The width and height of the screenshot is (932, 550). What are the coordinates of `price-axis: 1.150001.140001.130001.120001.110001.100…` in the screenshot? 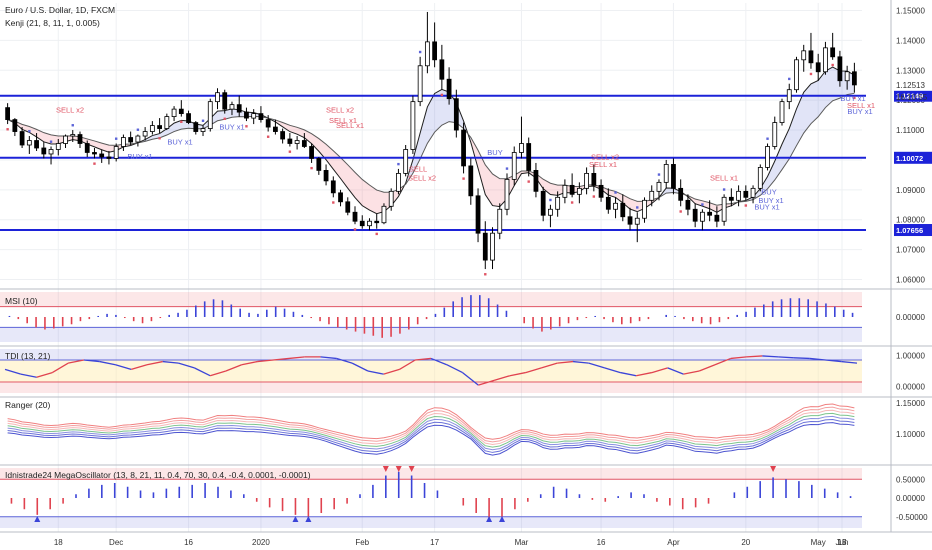 It's located at (913, 264).